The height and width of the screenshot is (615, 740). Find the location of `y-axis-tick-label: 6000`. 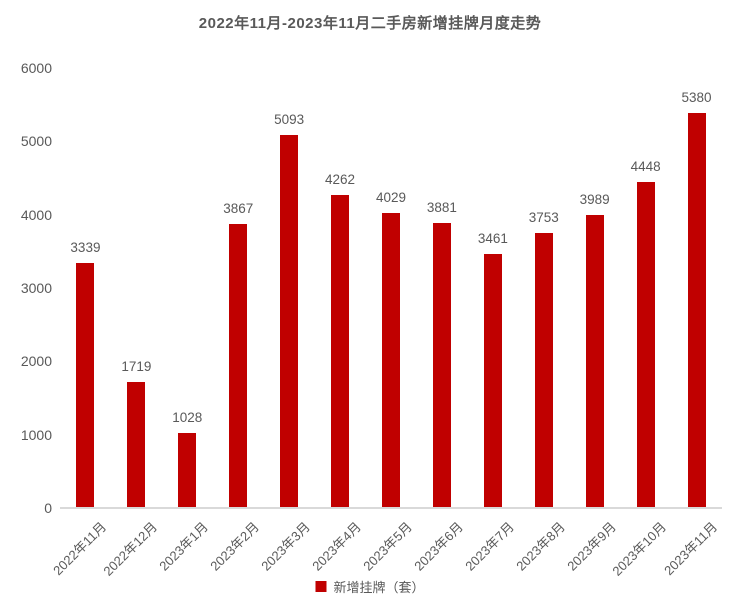

y-axis-tick-label: 6000 is located at coordinates (36, 68).